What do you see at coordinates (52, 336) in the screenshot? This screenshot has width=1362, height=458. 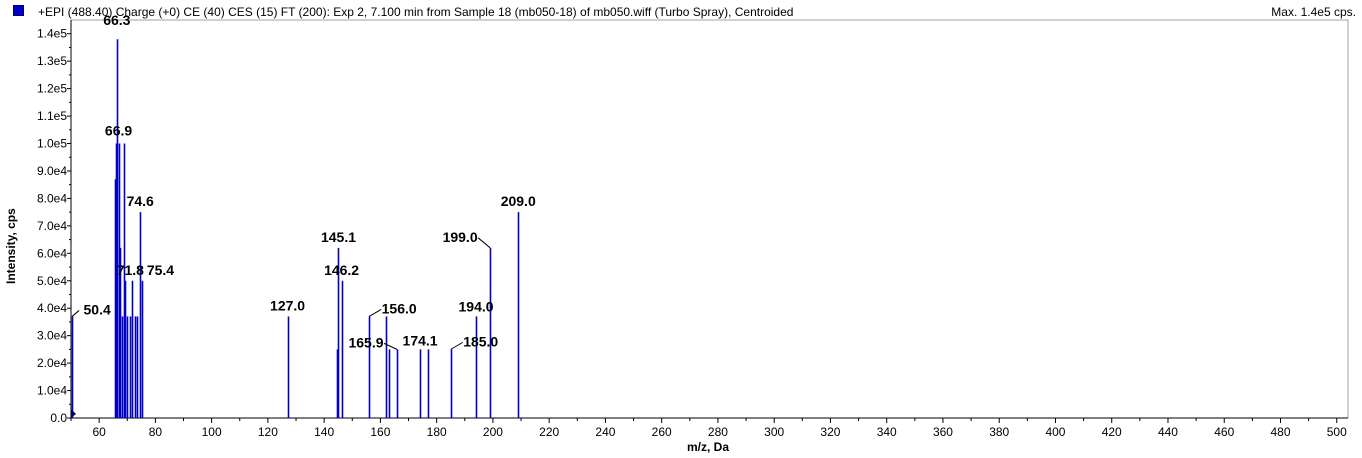 I see `y-tick-label: 3.0e4` at bounding box center [52, 336].